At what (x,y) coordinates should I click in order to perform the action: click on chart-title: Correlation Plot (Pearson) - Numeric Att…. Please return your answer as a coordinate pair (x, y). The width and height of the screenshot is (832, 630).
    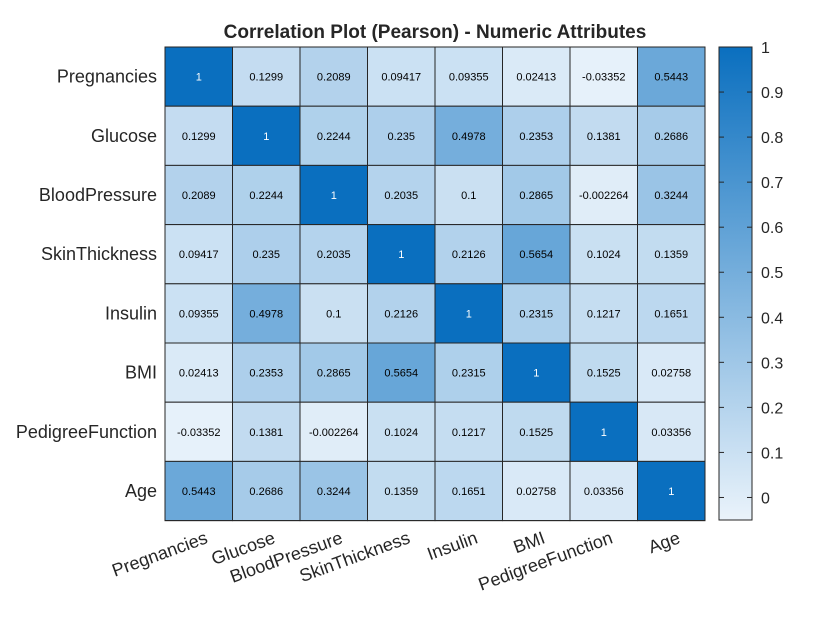
    Looking at the image, I should click on (435, 32).